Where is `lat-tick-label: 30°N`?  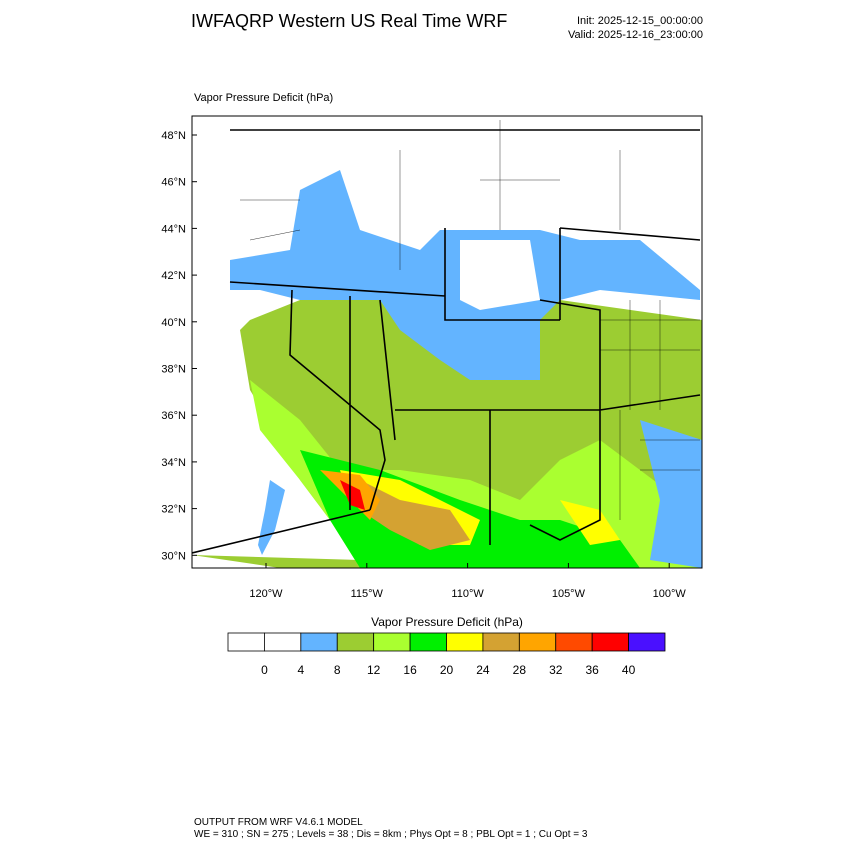
lat-tick-label: 30°N is located at coordinates (173, 556).